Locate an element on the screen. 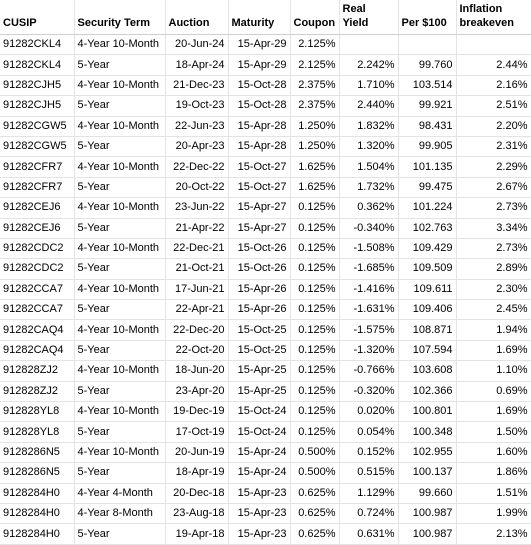 Image resolution: width=531 pixels, height=545 pixels. cell-auction-date: 22-Dec-20 is located at coordinates (197, 330).